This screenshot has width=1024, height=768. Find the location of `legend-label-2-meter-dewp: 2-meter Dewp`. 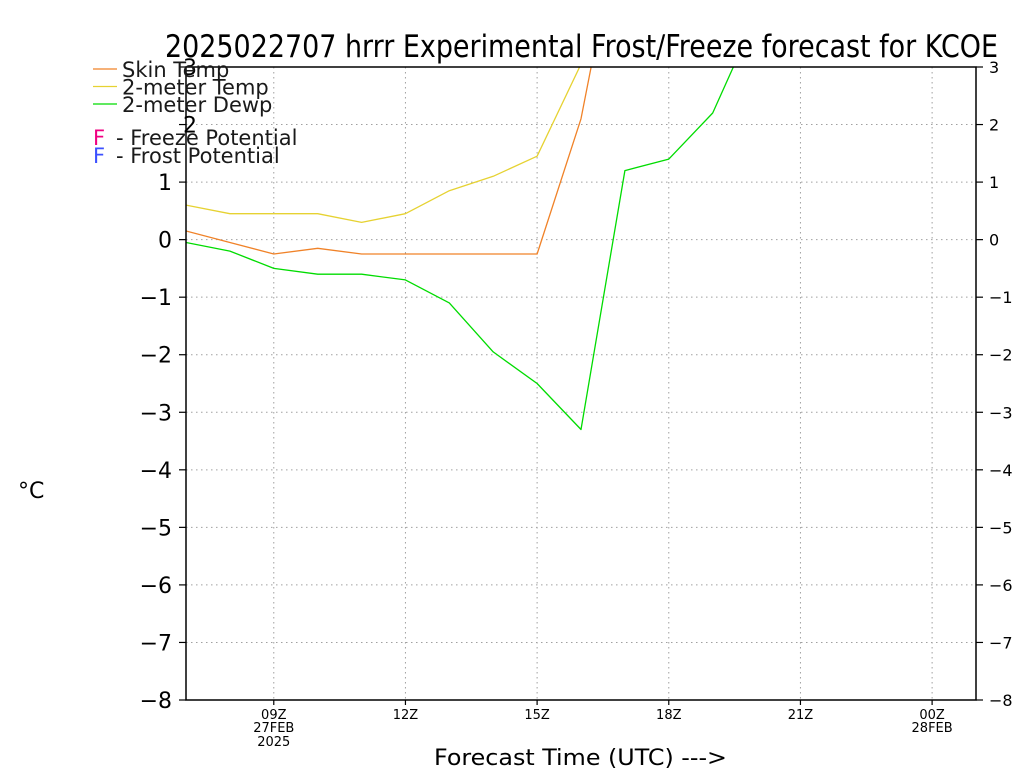

legend-label-2-meter-dewp: 2-meter Dewp is located at coordinates (197, 105).